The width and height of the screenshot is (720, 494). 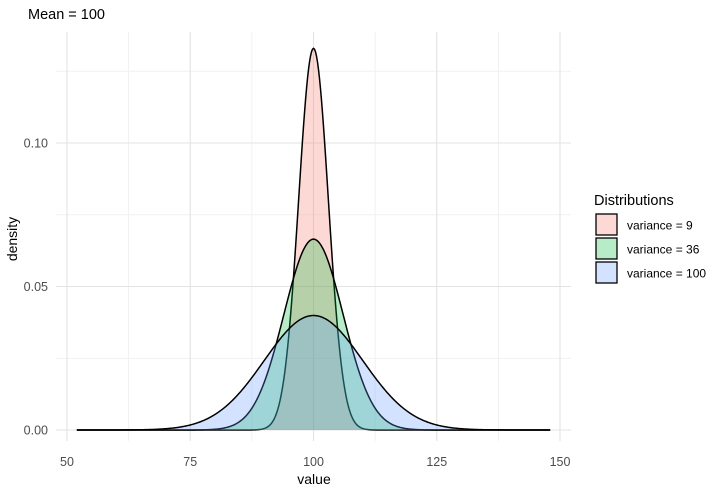 What do you see at coordinates (314, 479) in the screenshot?
I see `x-axis-label: value` at bounding box center [314, 479].